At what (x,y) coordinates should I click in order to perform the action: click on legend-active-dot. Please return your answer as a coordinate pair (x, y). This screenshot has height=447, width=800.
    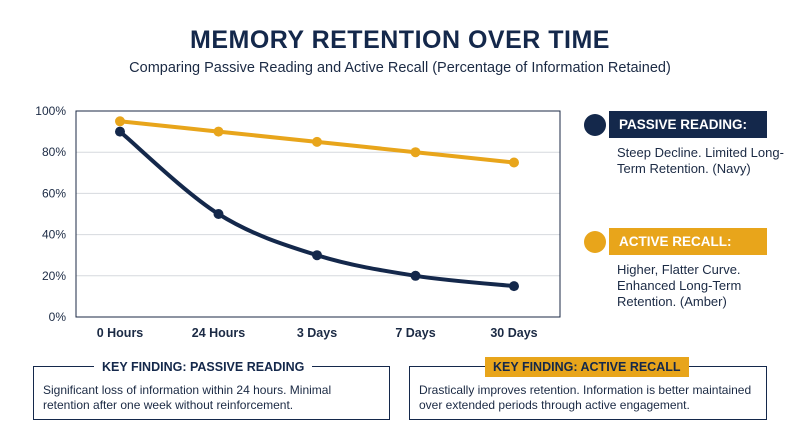
    Looking at the image, I should click on (595, 242).